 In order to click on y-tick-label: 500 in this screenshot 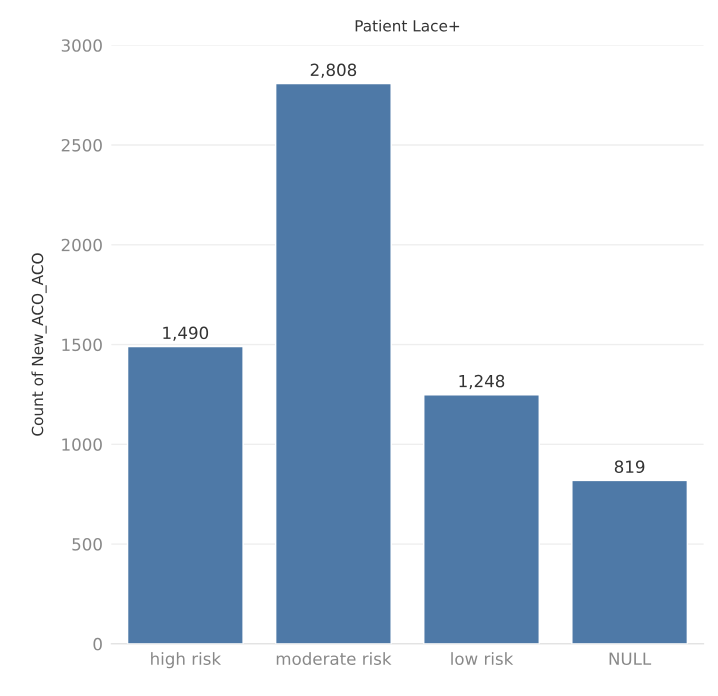, I will do `click(87, 544)`.